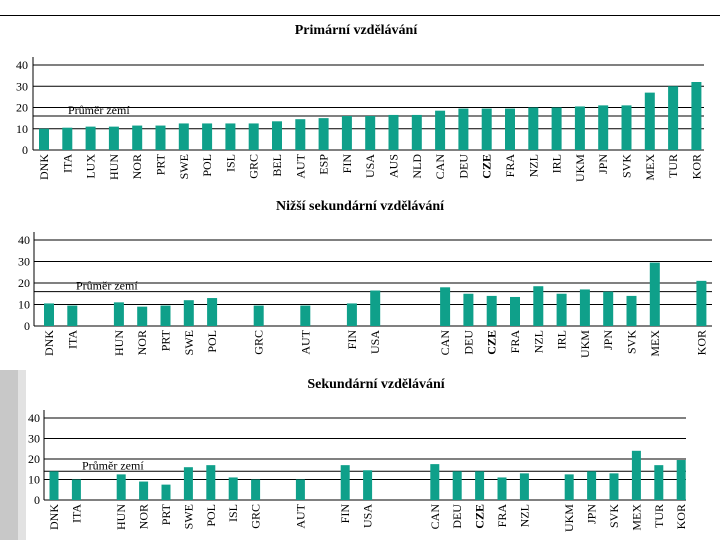  I want to click on bar-aus, so click(393, 132).